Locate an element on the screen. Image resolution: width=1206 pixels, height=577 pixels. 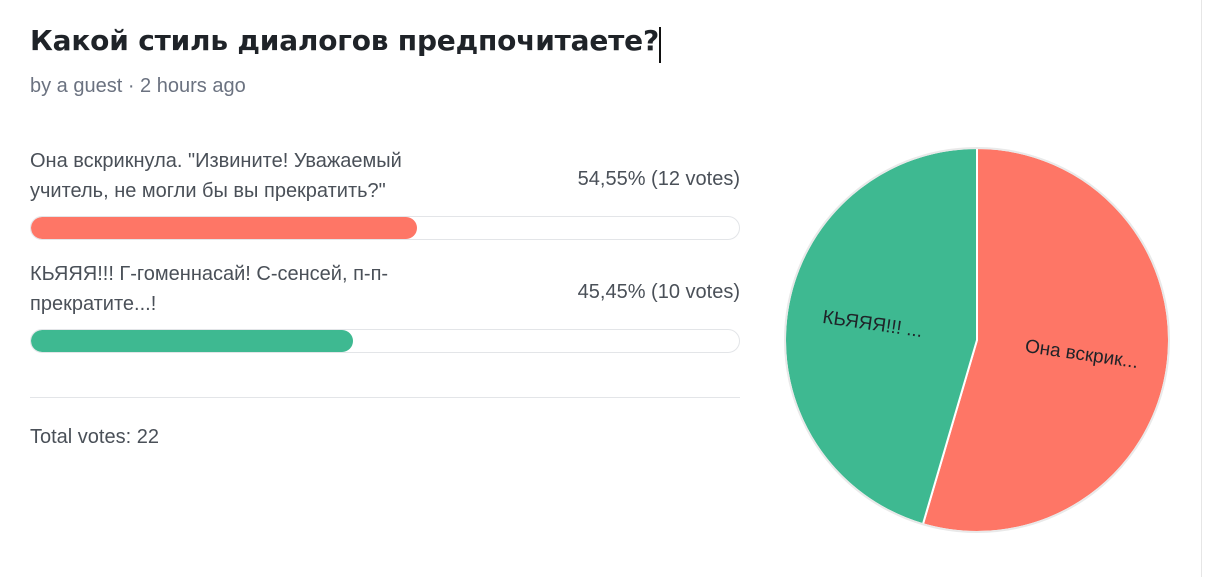
poll-title: Какой стиль диалогов предпочитаете? is located at coordinates (344, 40).